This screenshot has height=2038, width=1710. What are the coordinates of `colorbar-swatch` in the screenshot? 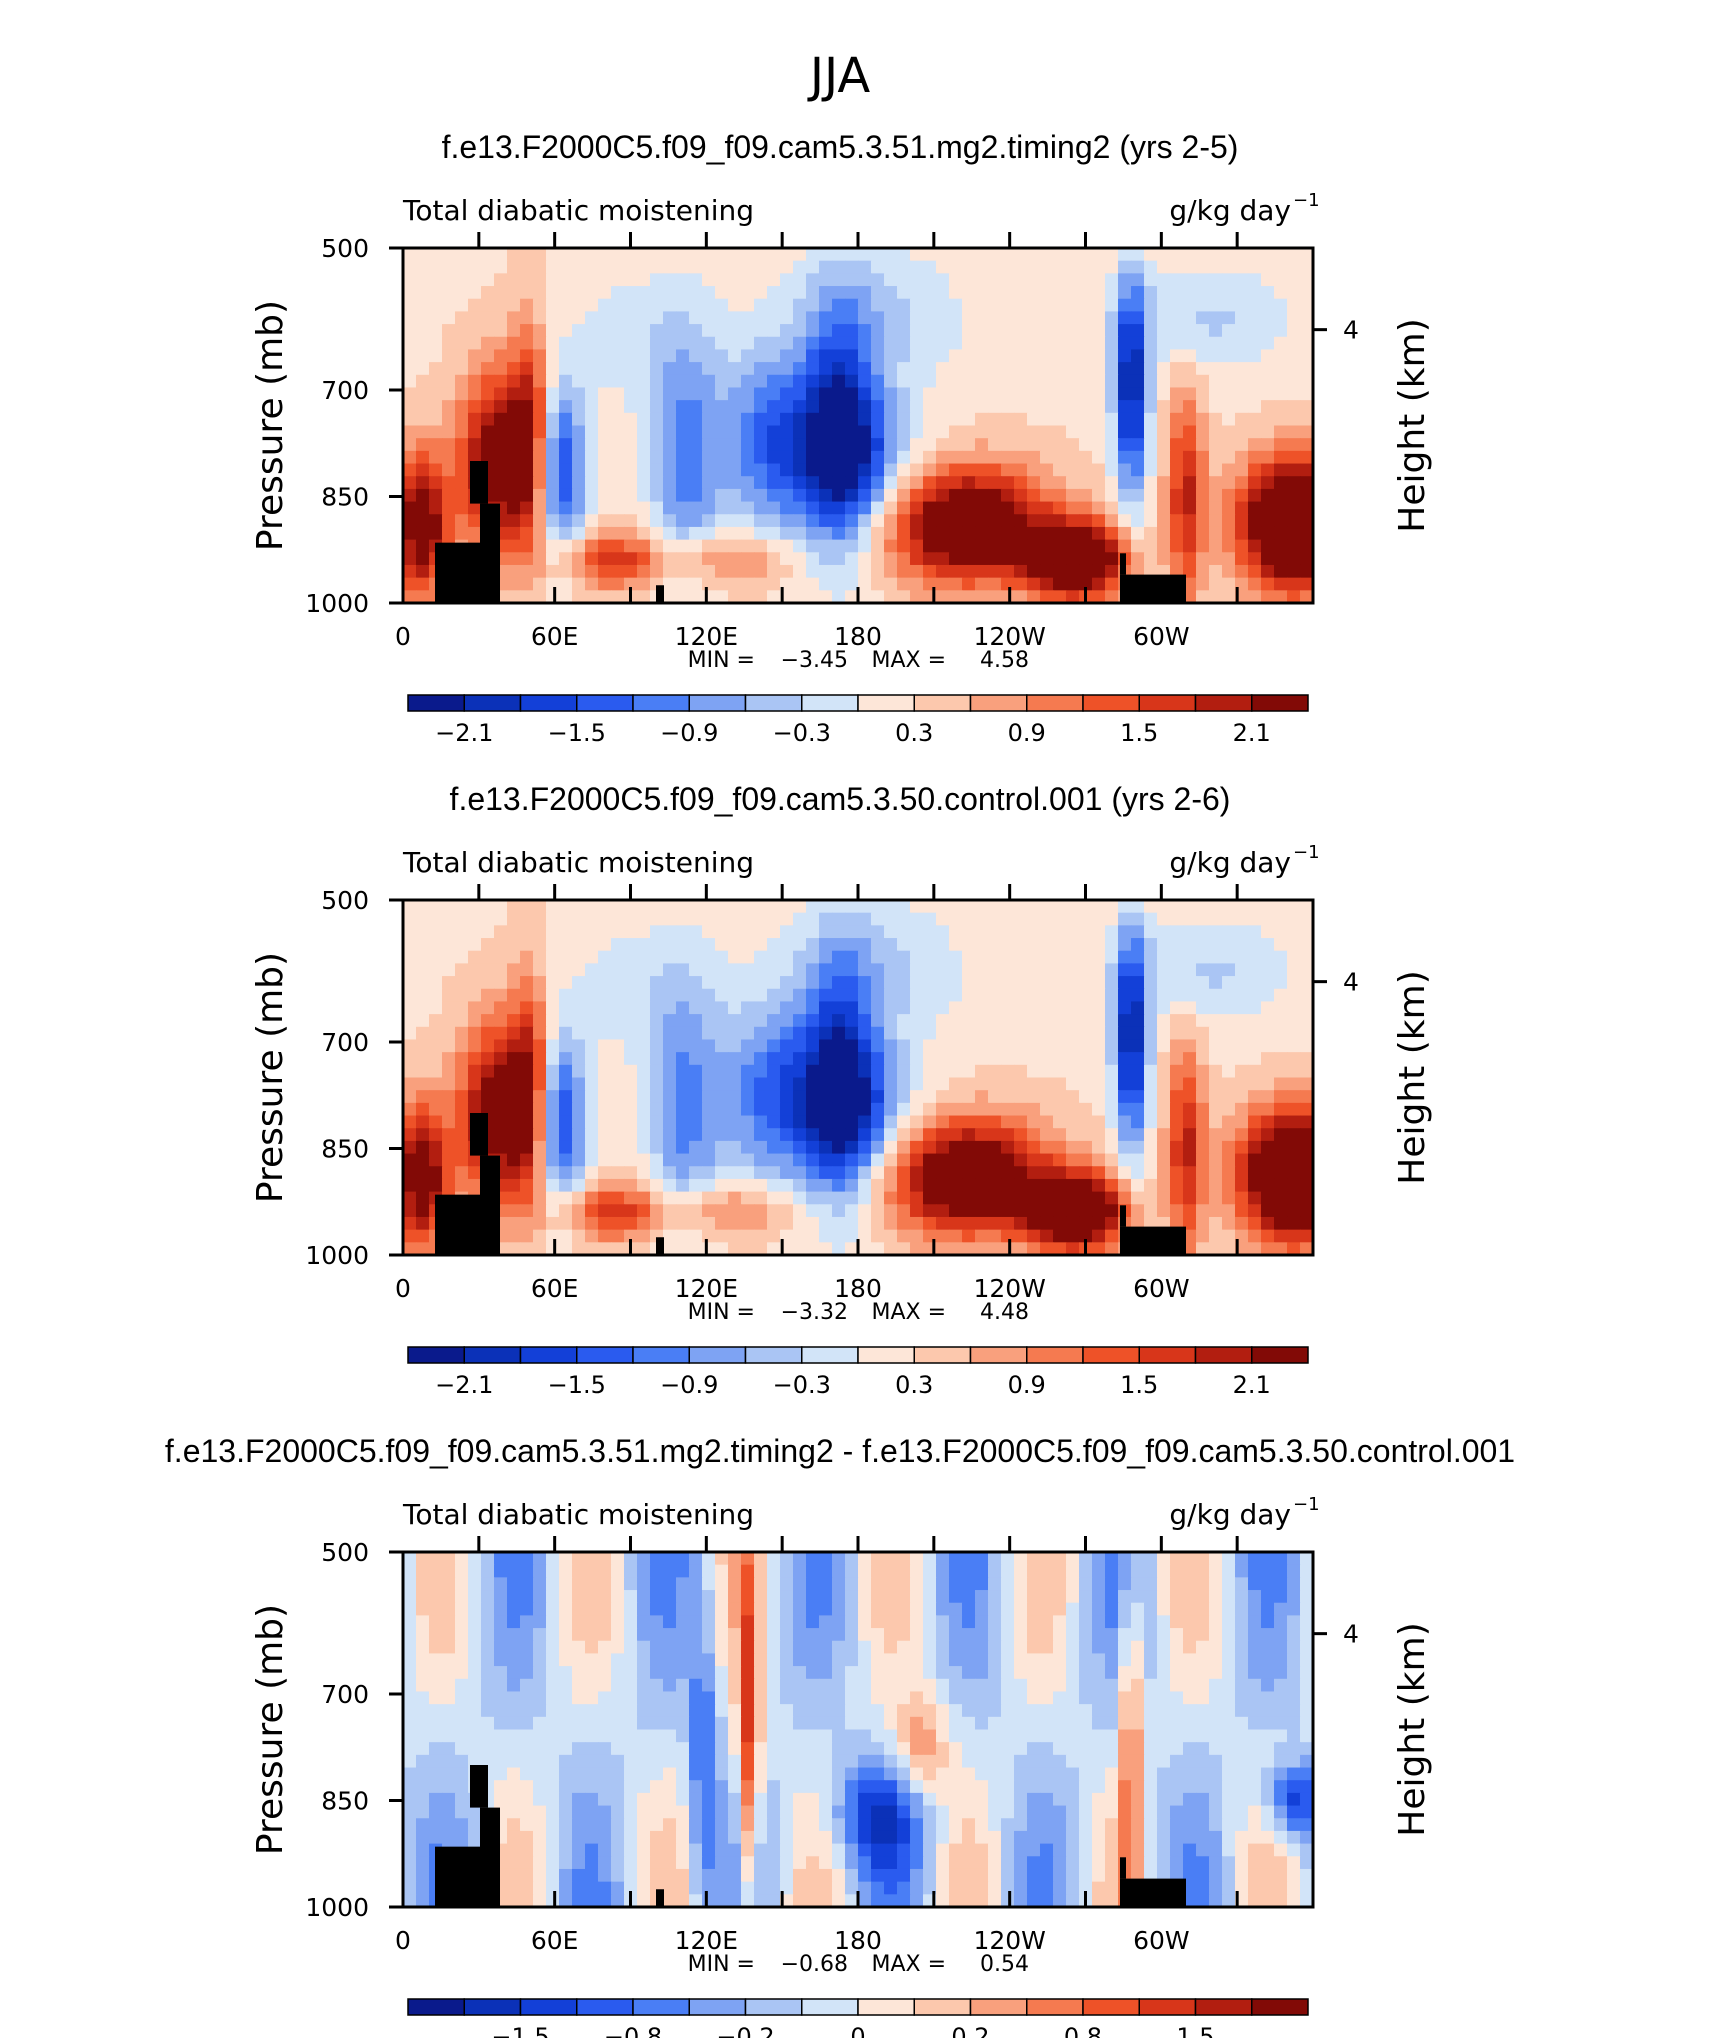 It's located at (605, 1355).